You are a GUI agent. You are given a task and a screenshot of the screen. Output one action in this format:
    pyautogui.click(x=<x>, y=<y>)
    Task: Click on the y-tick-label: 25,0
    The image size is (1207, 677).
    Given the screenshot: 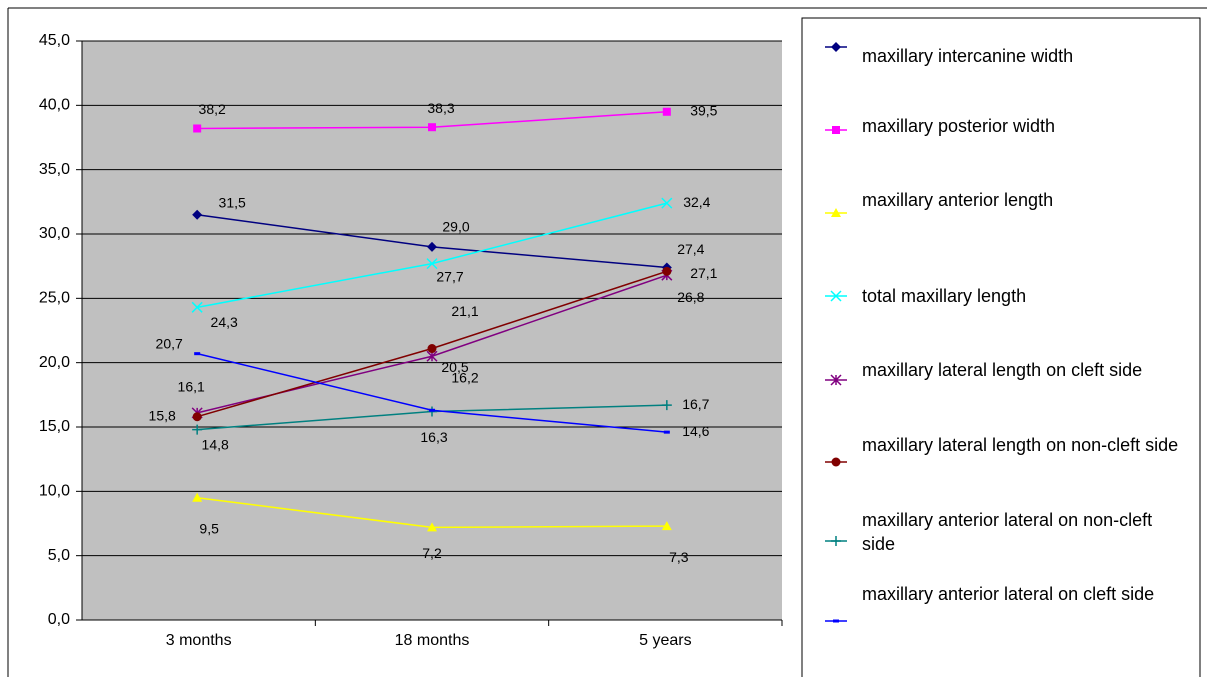 What is the action you would take?
    pyautogui.click(x=54, y=298)
    